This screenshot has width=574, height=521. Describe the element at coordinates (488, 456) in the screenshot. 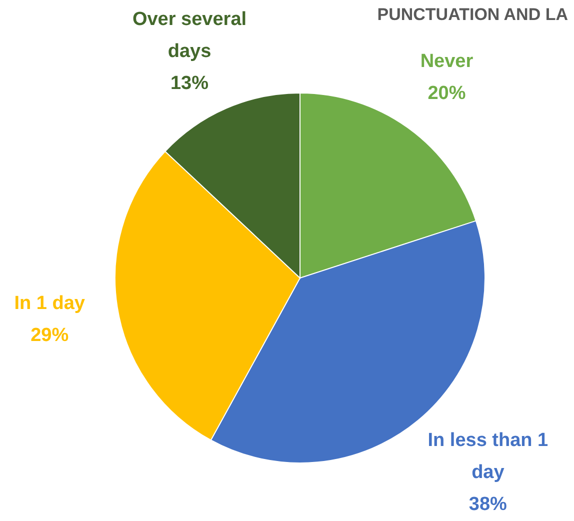

I see `slice-label: In less than 1 day` at that location.